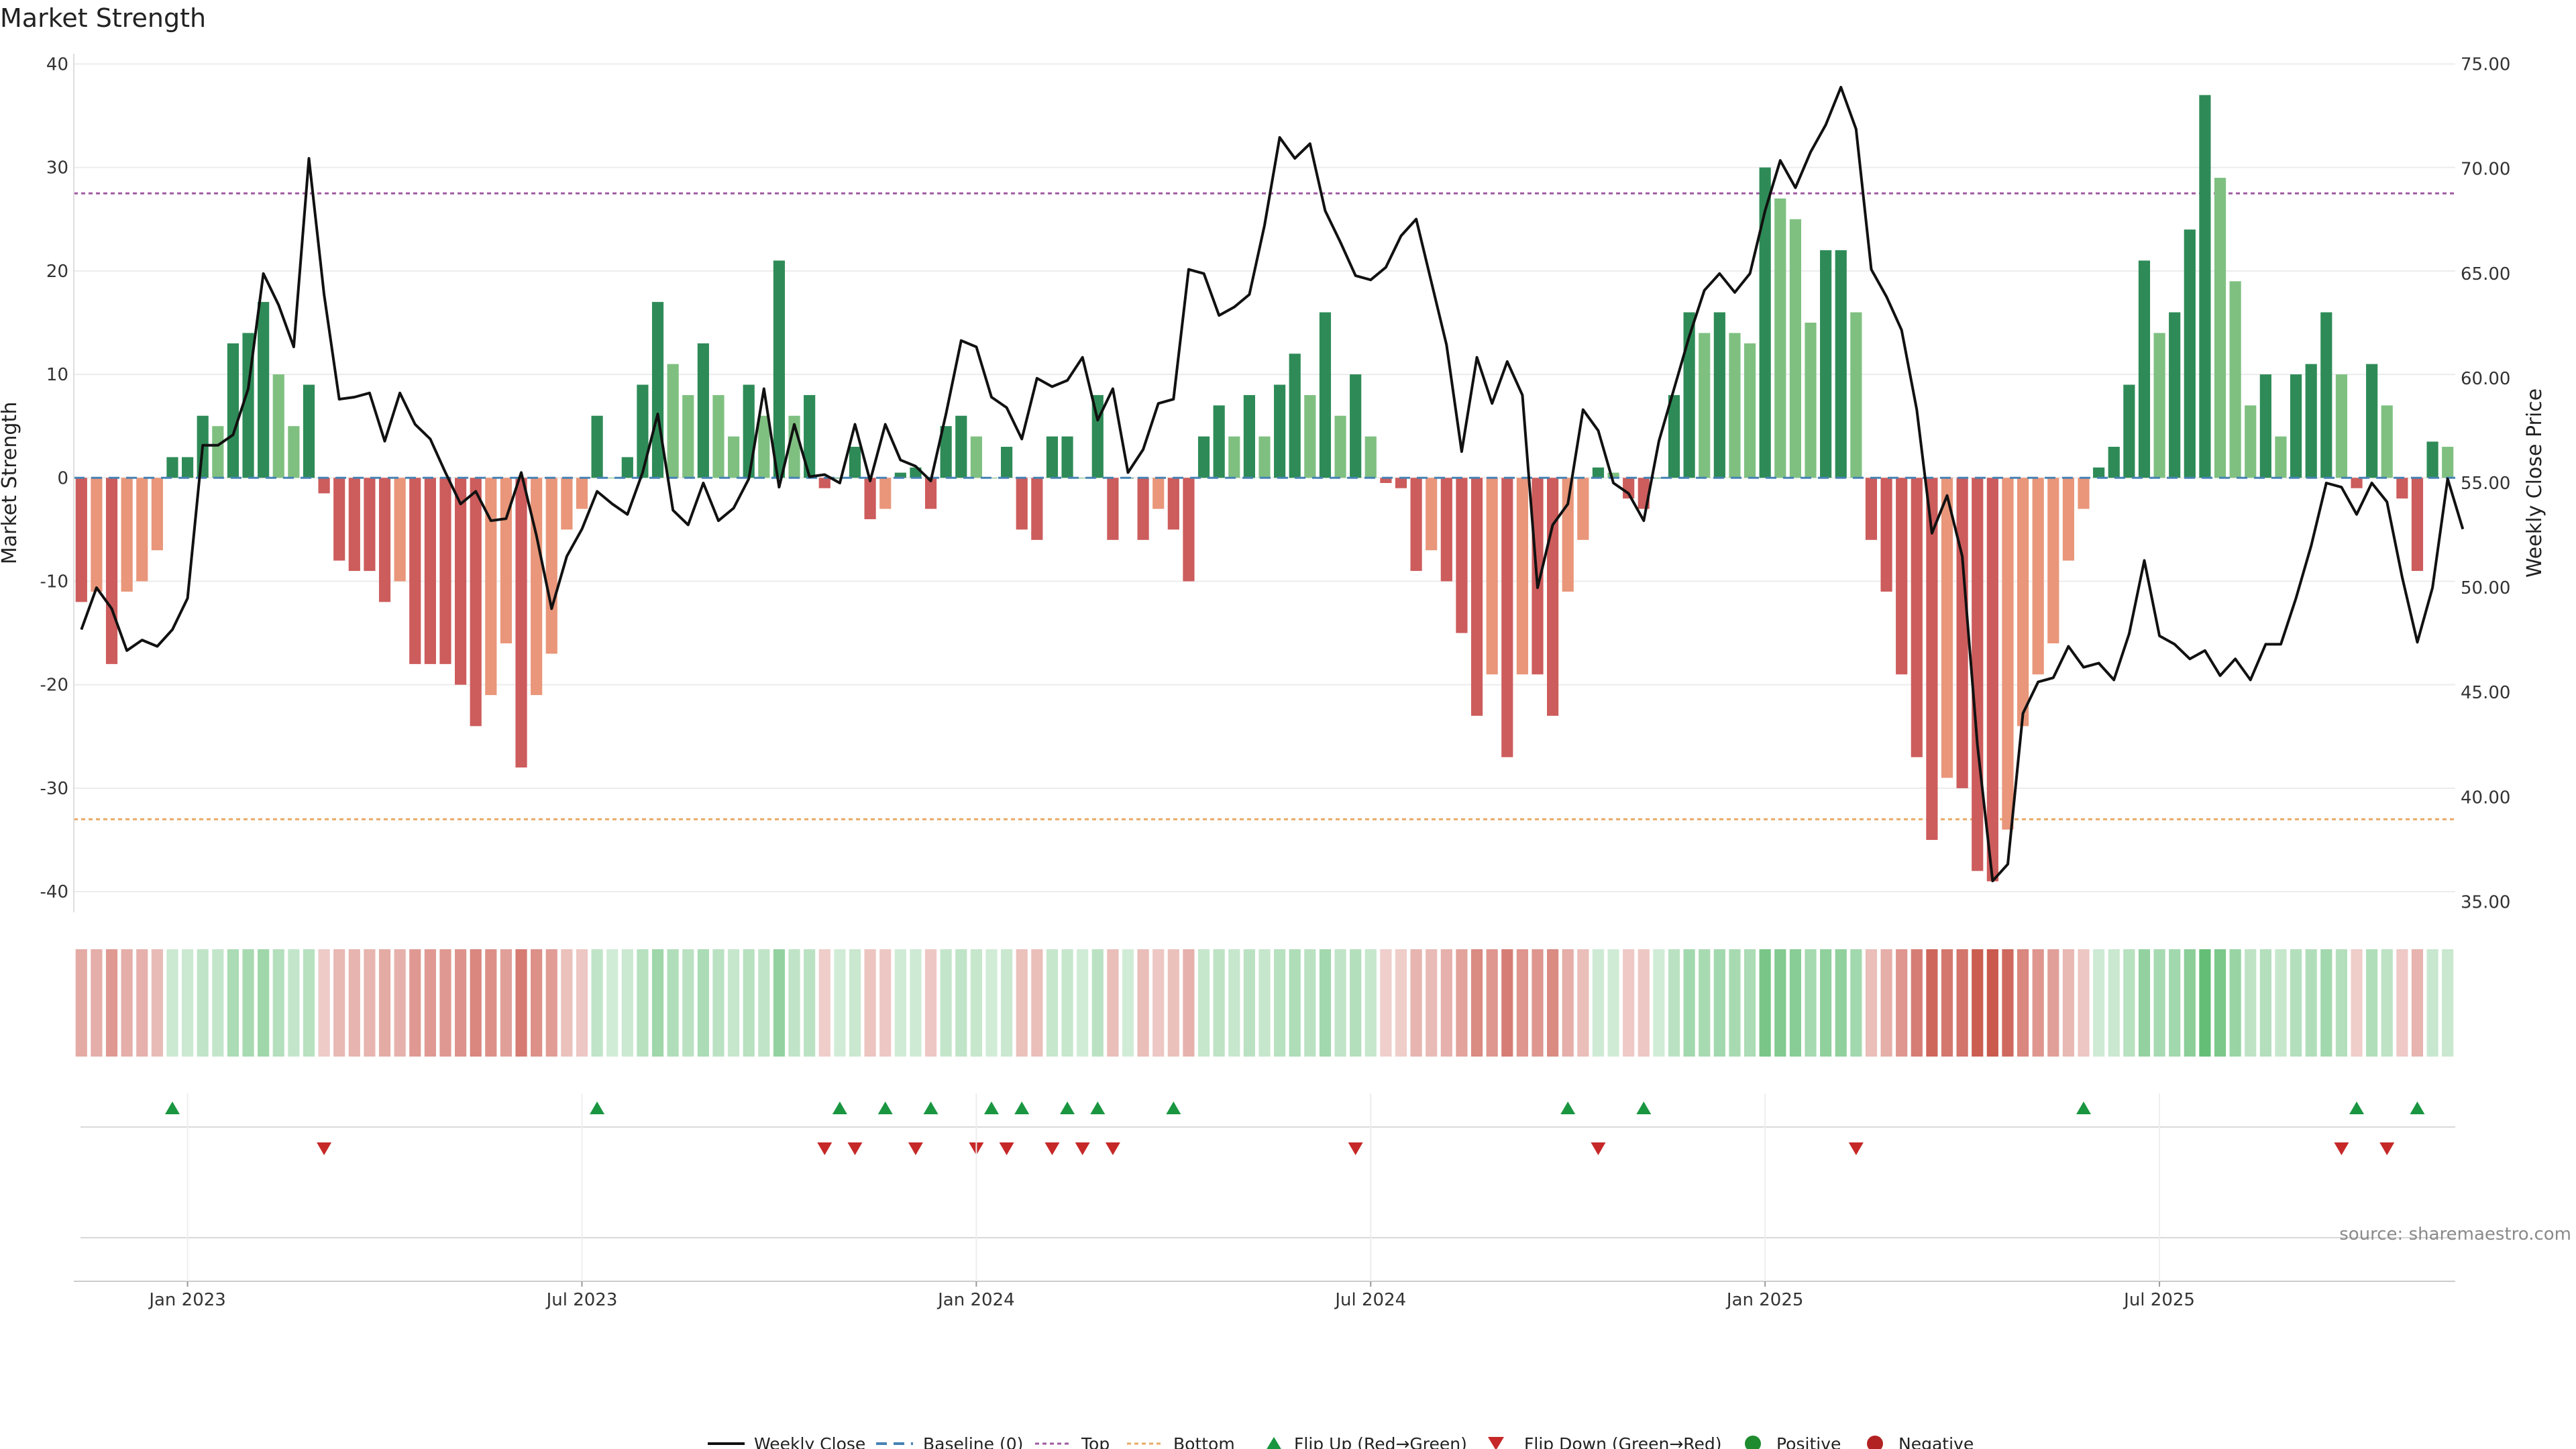 This screenshot has width=2576, height=1449. I want to click on legend-positive: Positive, so click(1808, 1441).